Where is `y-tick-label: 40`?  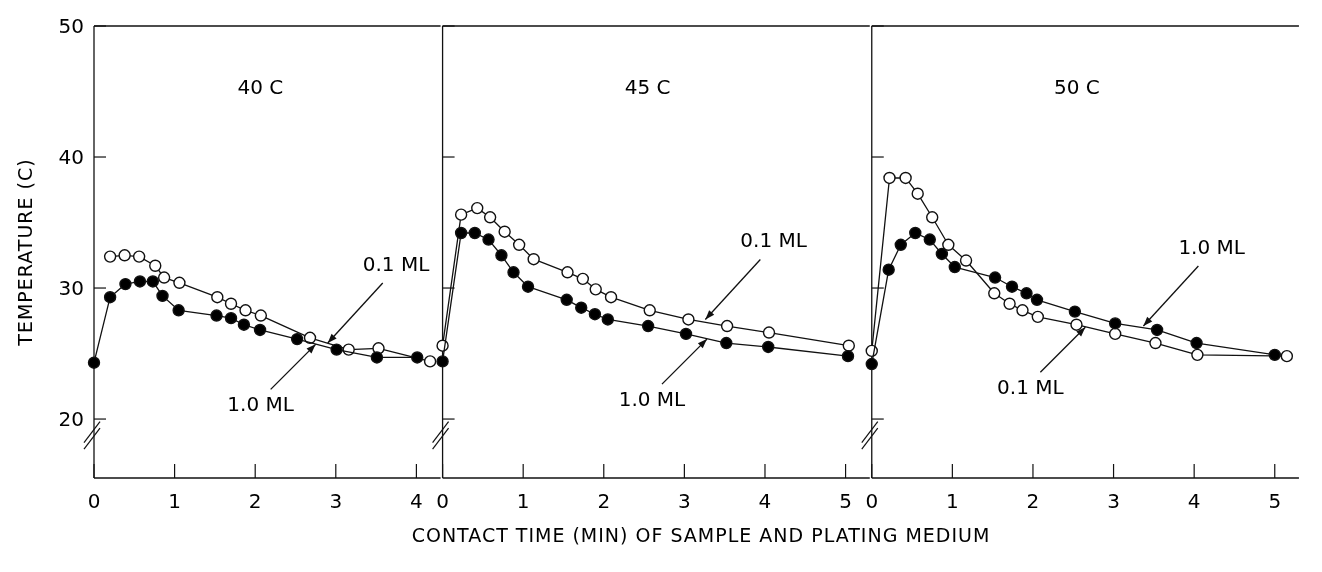 y-tick-label: 40 is located at coordinates (71, 157).